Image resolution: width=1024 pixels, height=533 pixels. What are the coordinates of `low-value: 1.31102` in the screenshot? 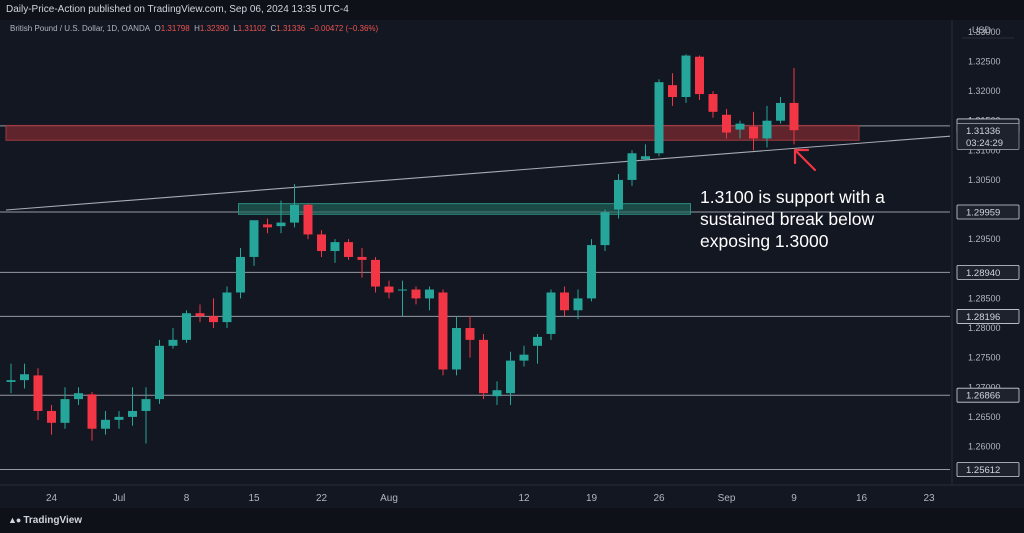 It's located at (252, 28).